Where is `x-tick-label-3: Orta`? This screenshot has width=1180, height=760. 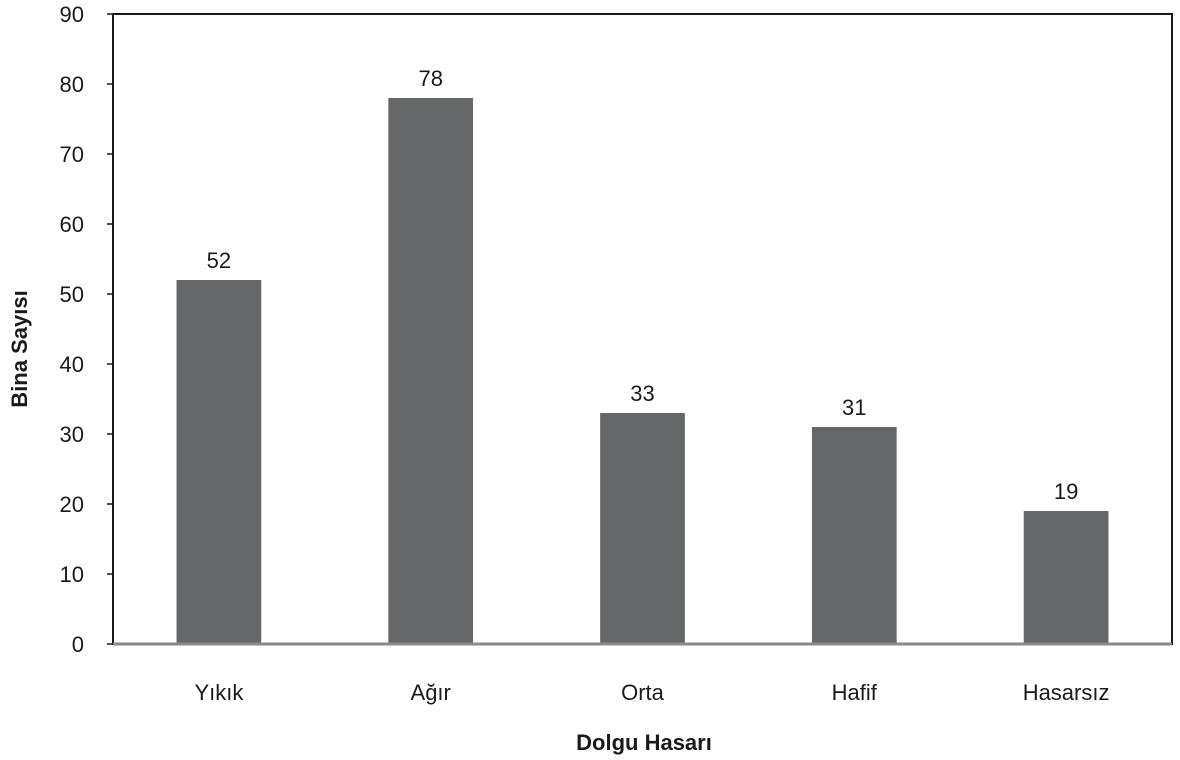 x-tick-label-3: Orta is located at coordinates (643, 692).